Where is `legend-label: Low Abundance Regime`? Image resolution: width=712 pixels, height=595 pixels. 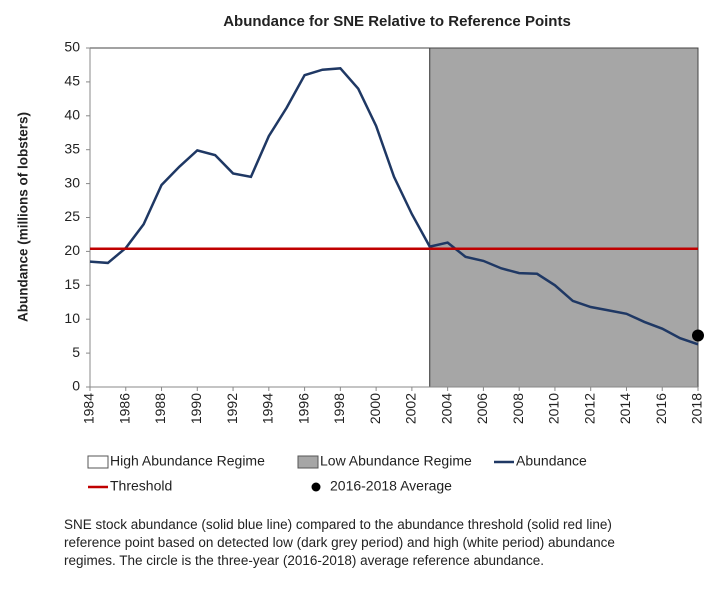 legend-label: Low Abundance Regime is located at coordinates (396, 461).